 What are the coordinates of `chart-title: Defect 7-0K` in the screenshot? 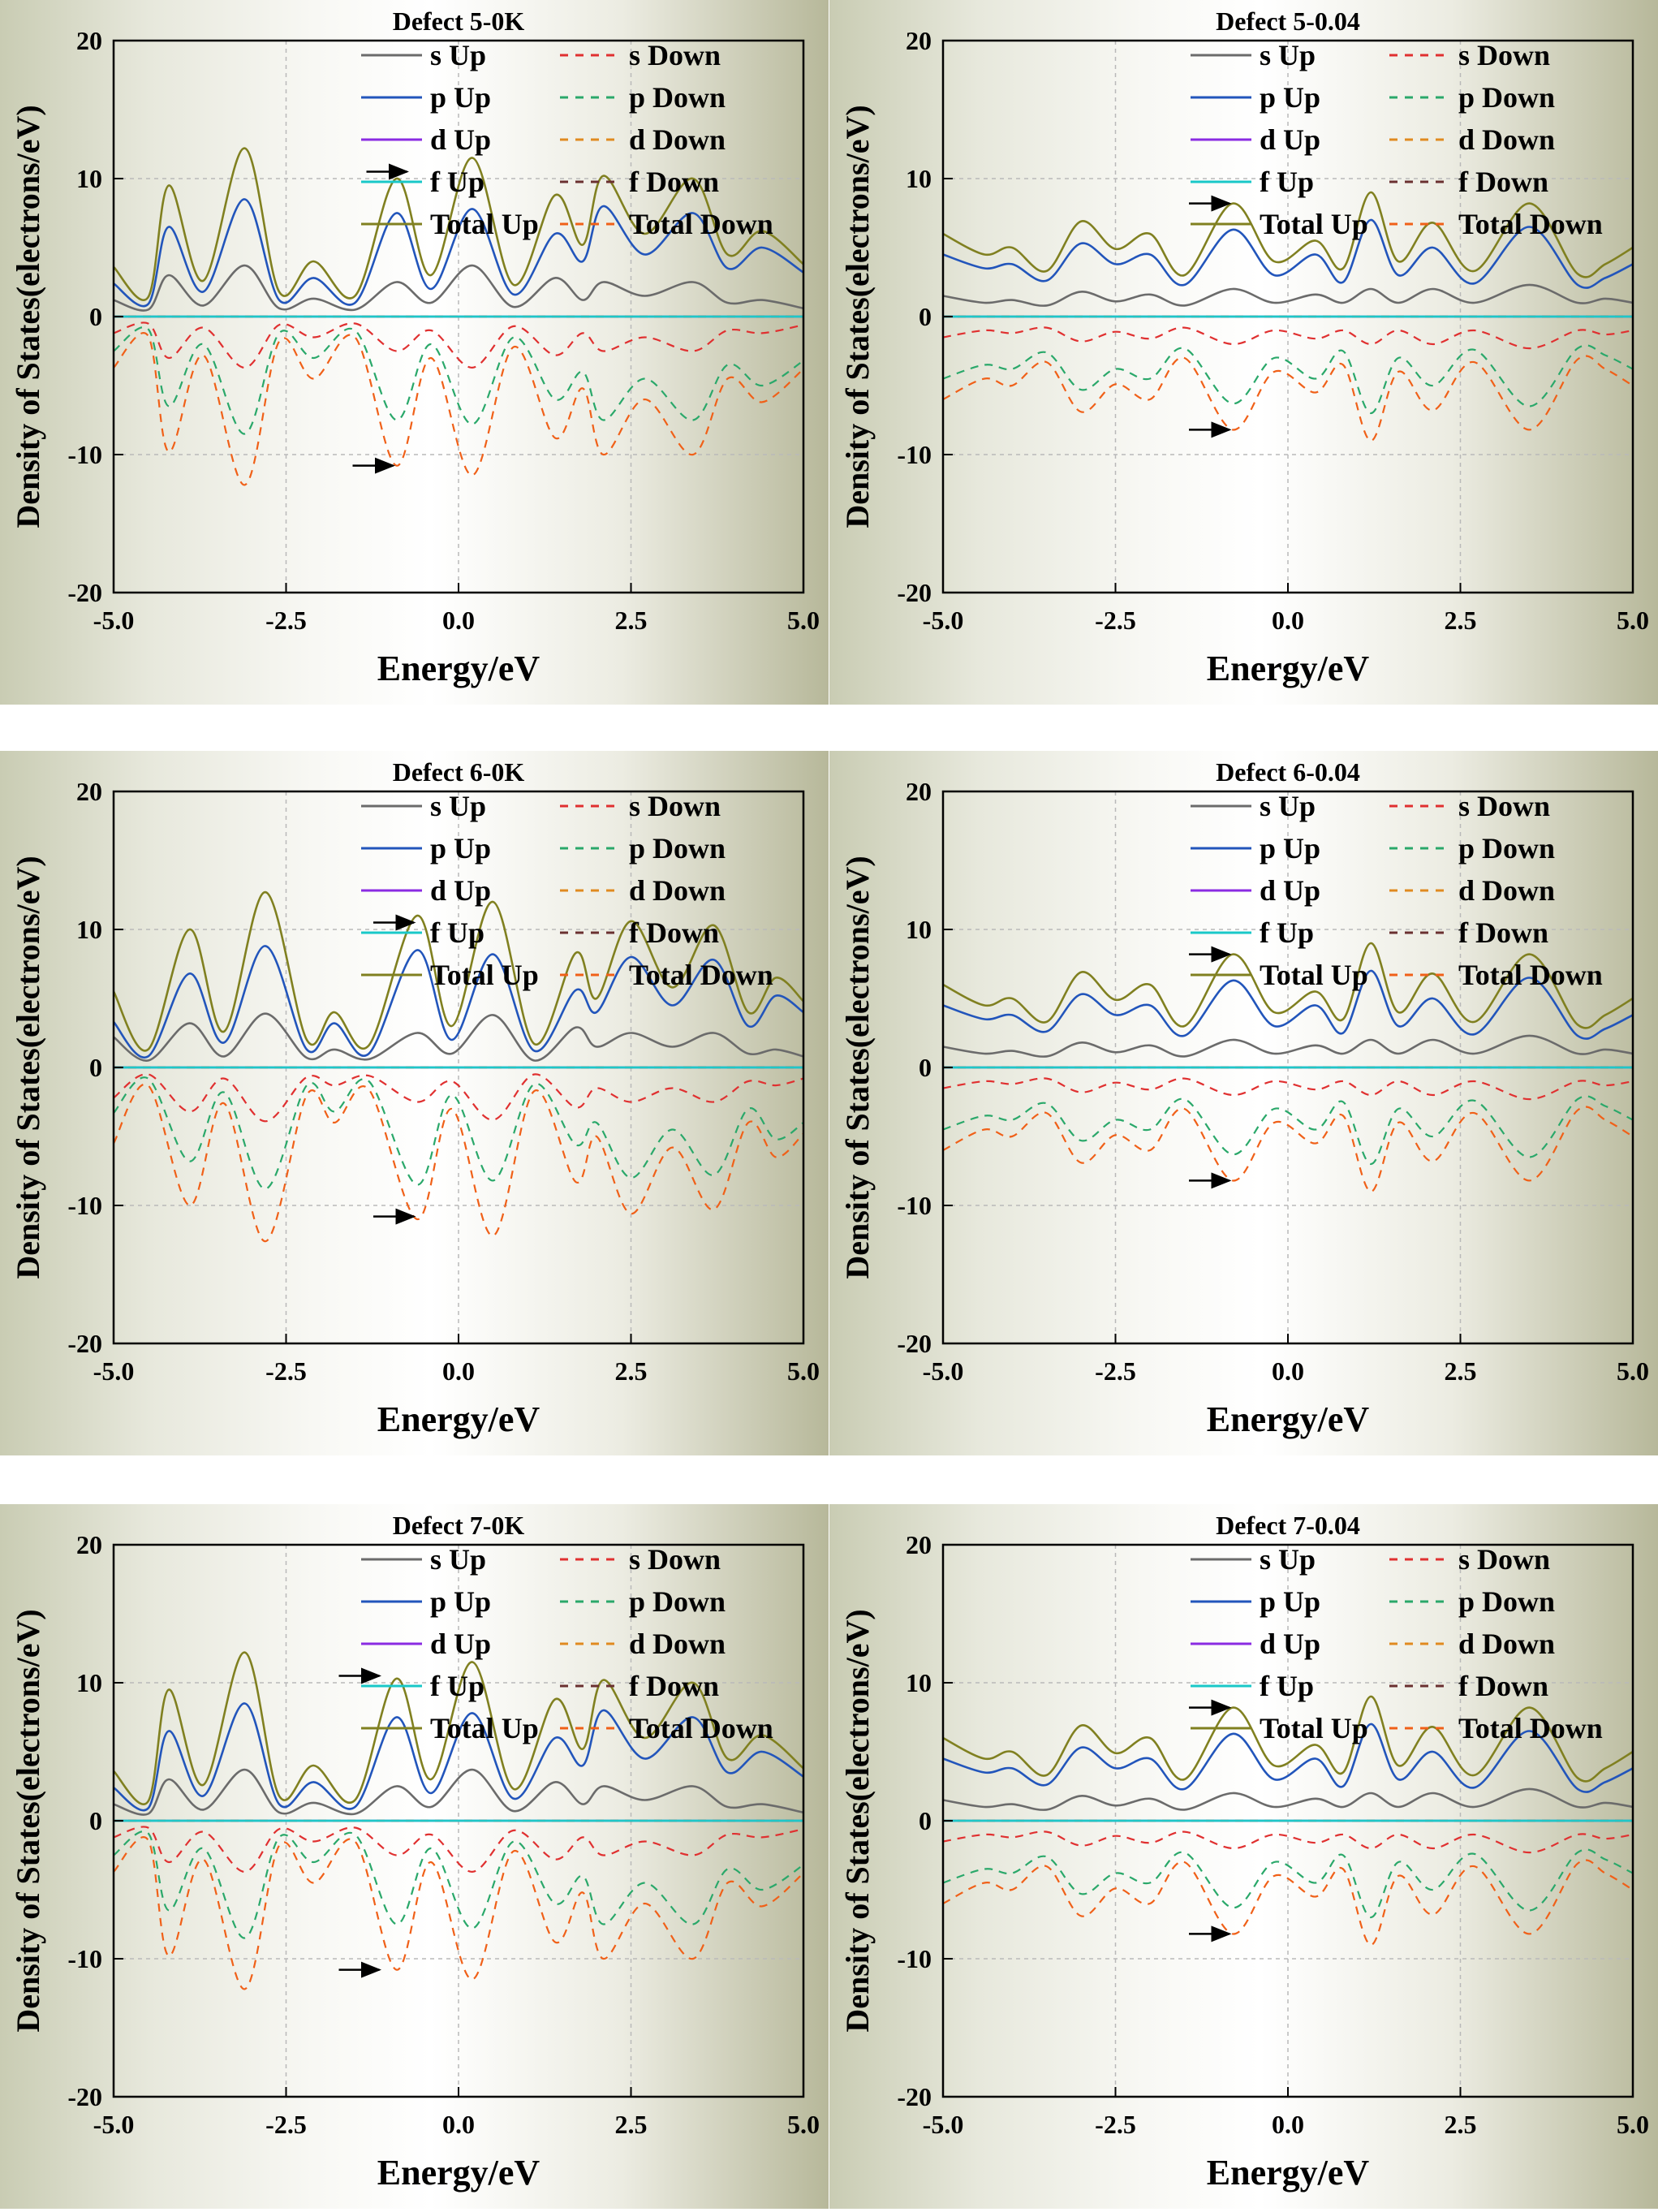 It's located at (459, 1525).